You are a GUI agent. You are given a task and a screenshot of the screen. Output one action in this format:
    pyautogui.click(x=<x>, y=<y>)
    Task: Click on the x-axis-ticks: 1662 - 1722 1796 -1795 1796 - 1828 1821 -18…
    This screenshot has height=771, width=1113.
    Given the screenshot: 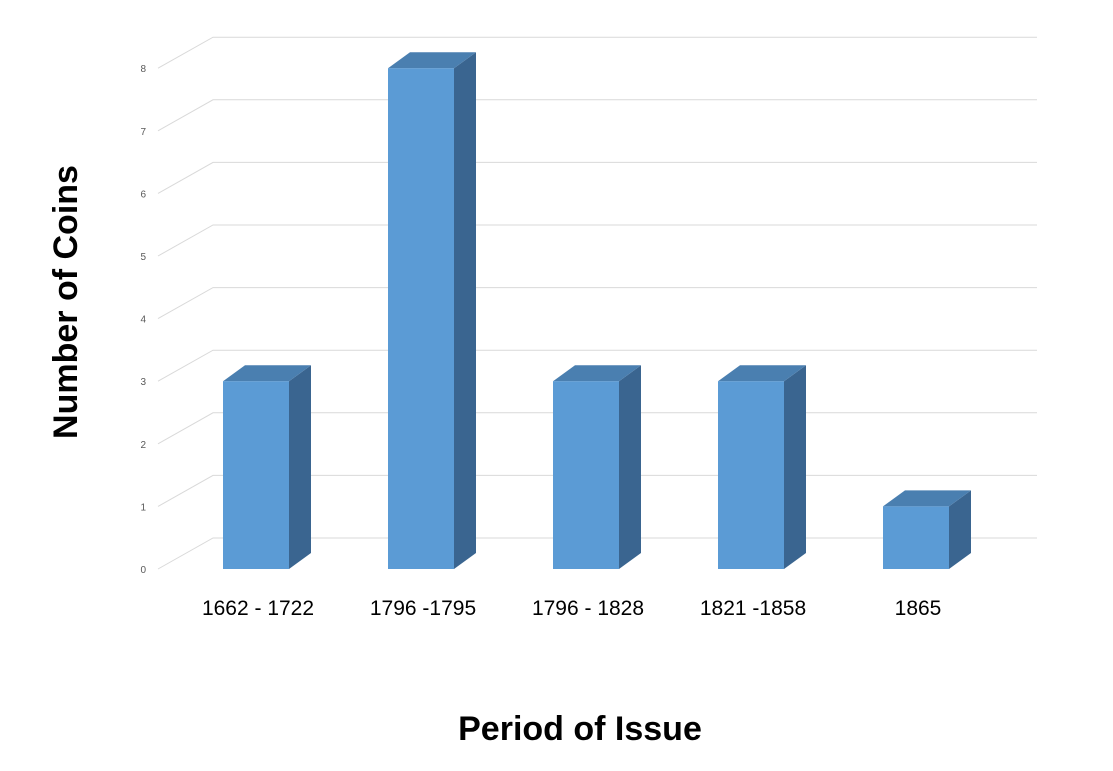 What is the action you would take?
    pyautogui.click(x=571, y=608)
    